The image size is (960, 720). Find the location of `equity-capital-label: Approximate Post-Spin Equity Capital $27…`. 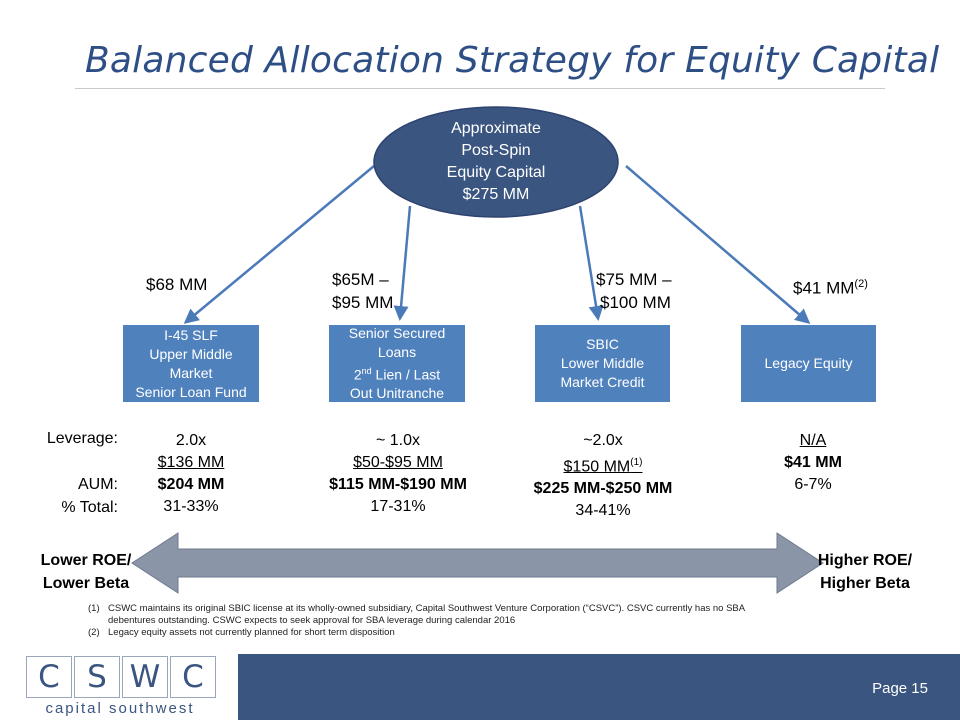

equity-capital-label: Approximate Post-Spin Equity Capital $27… is located at coordinates (496, 161).